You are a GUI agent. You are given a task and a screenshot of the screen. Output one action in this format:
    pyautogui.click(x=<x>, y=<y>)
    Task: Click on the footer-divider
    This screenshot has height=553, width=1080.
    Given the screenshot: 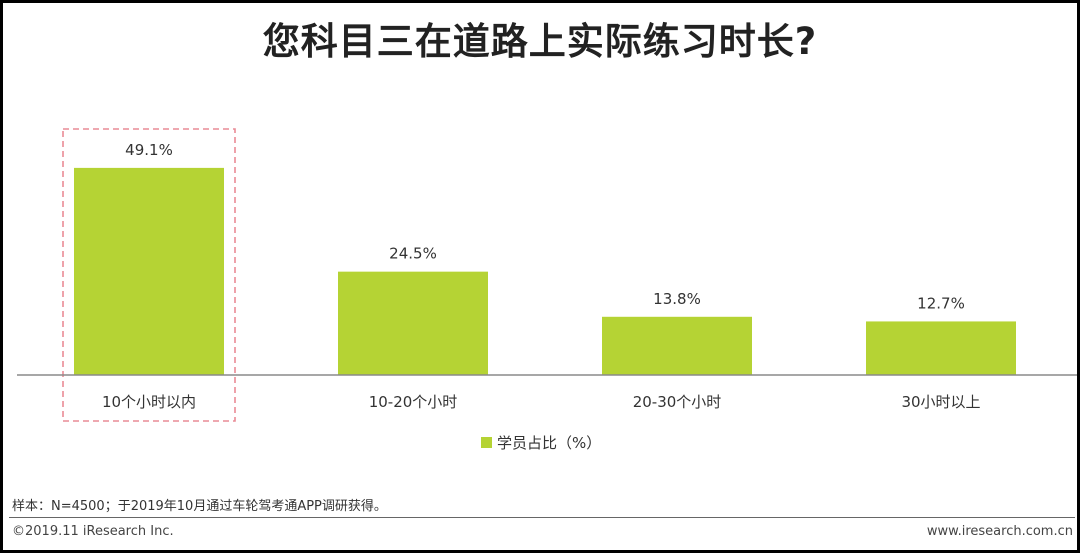 What is the action you would take?
    pyautogui.click(x=542, y=517)
    